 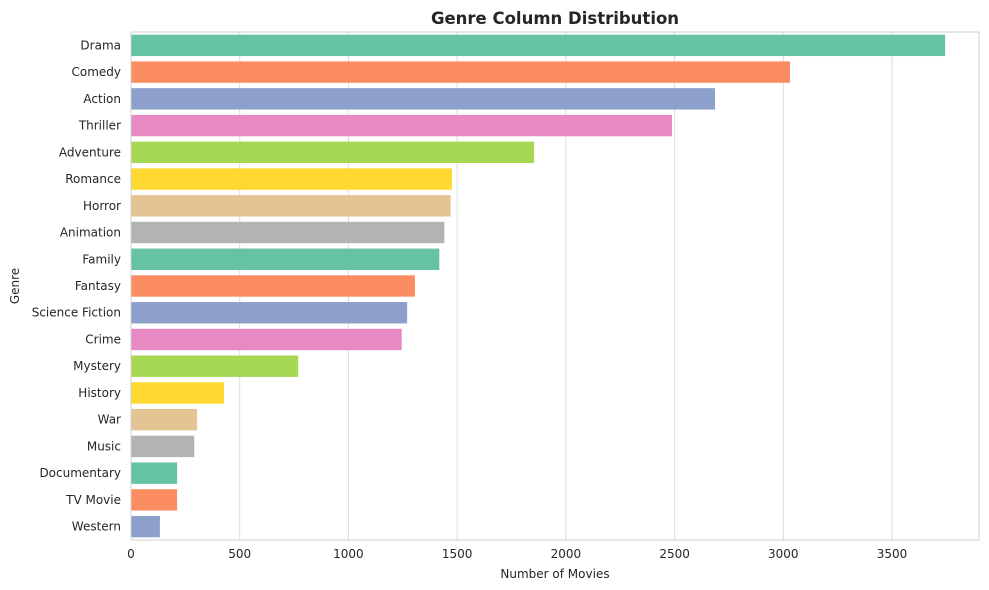 I want to click on y-tick-label: Science Fiction, so click(x=76, y=313).